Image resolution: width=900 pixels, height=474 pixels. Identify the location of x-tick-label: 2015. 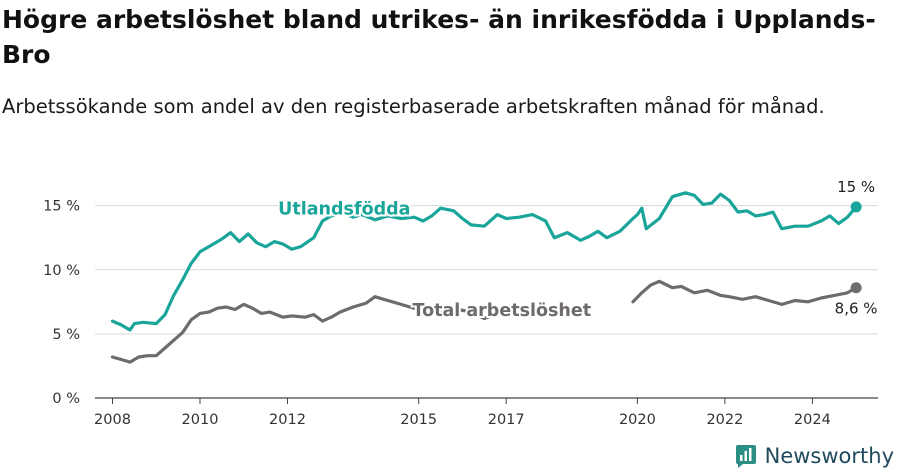
(418, 420).